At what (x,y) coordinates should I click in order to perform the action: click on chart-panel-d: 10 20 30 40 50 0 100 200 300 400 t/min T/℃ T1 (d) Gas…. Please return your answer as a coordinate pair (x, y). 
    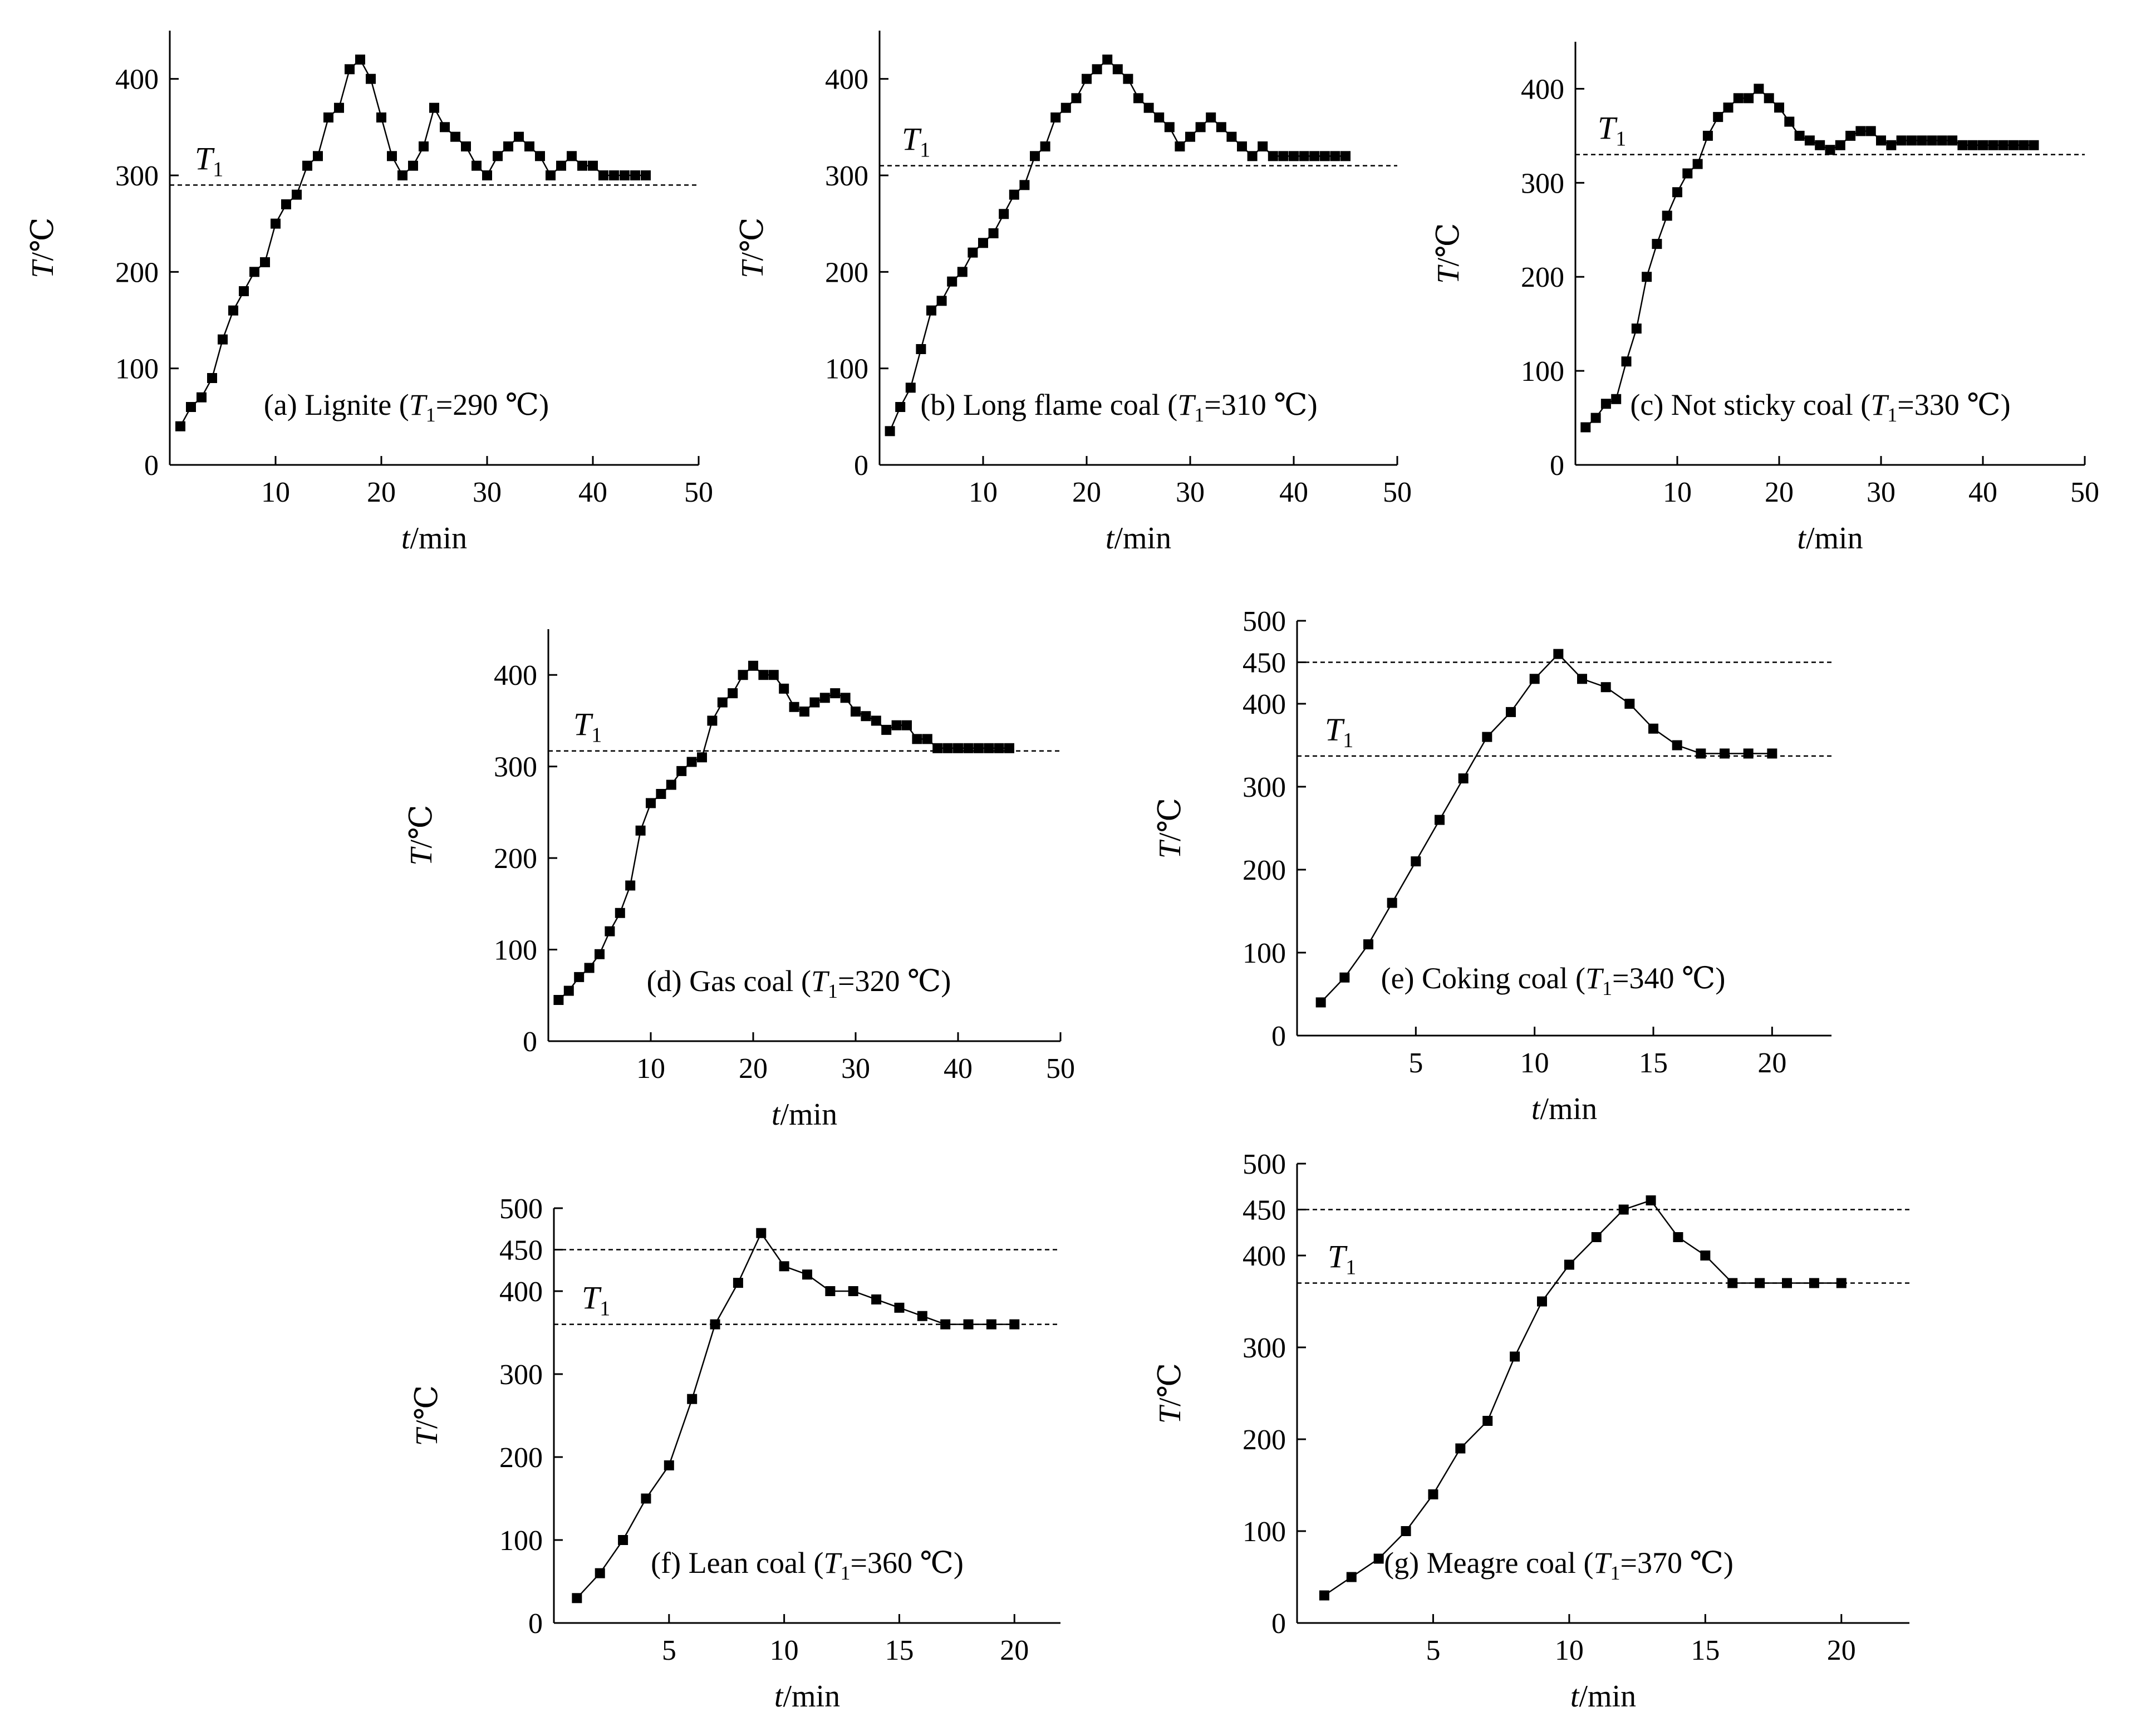
    Looking at the image, I should click on (739, 881).